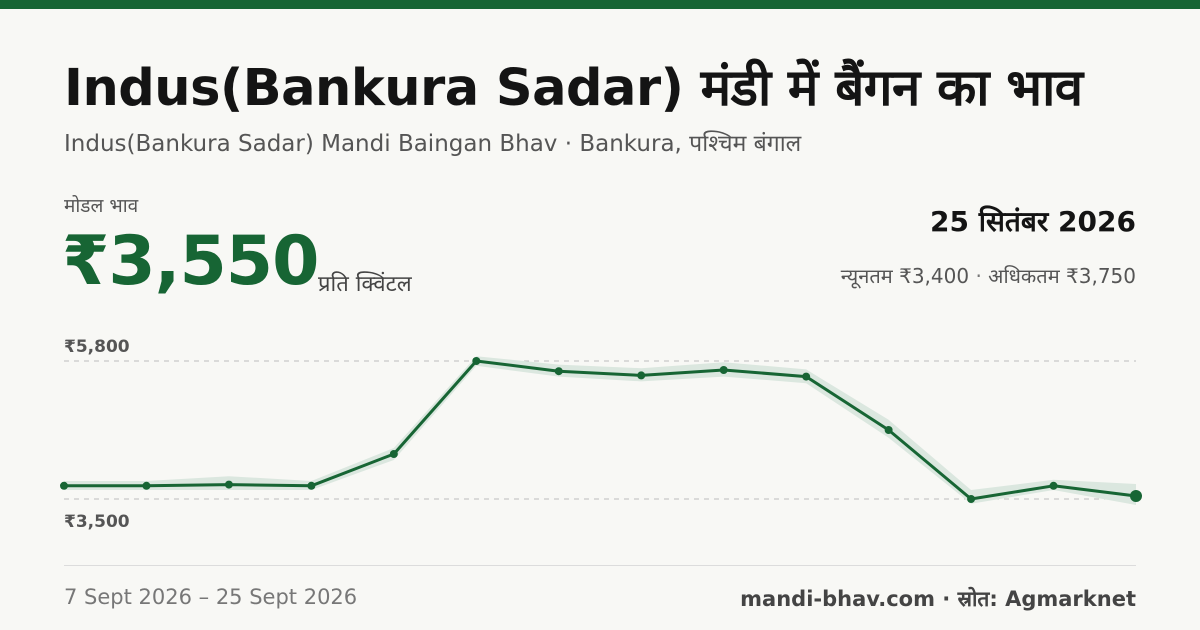 Image resolution: width=1200 pixels, height=630 pixels. I want to click on max-price: अधिकतम ₹3,750, so click(1062, 276).